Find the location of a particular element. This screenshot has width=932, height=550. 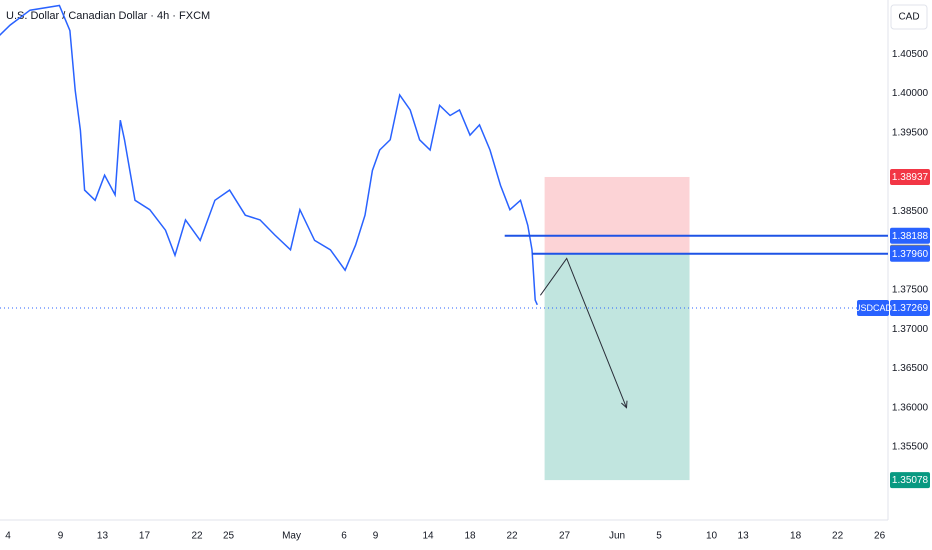

price-label: 1.37269 is located at coordinates (910, 308).